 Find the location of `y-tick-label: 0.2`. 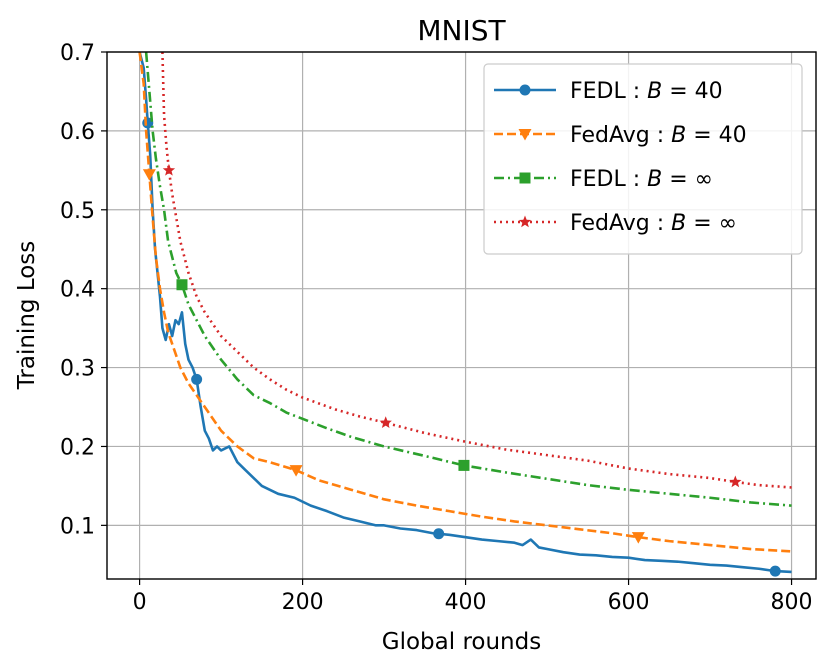

y-tick-label: 0.2 is located at coordinates (77, 447).